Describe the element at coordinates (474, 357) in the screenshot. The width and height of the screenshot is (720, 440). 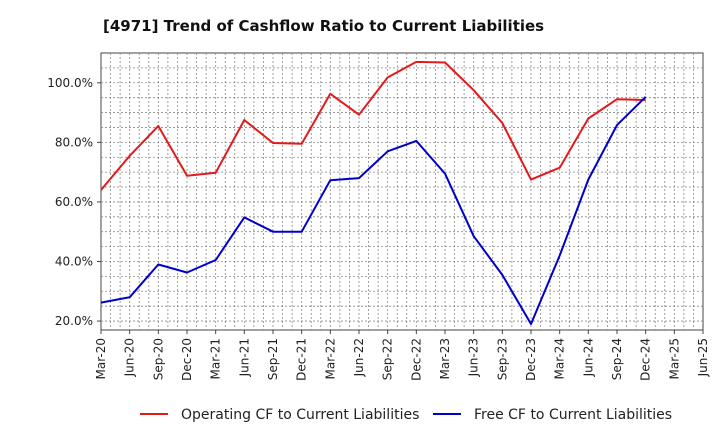
I see `x-tick-label: Jun-23` at that location.